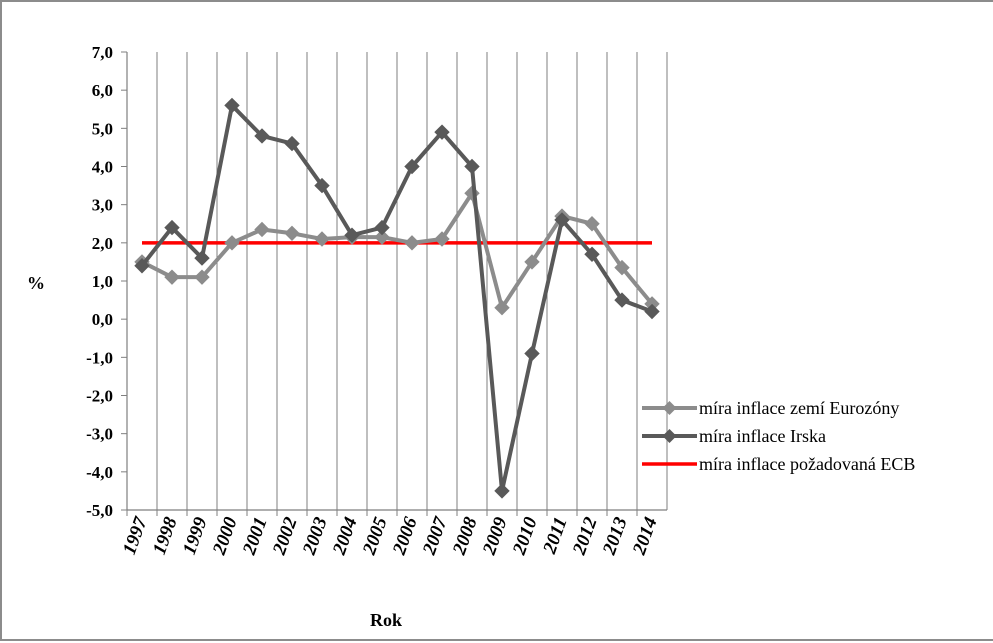 The width and height of the screenshot is (993, 643). I want to click on y-tick-label: -2,0, so click(99, 396).